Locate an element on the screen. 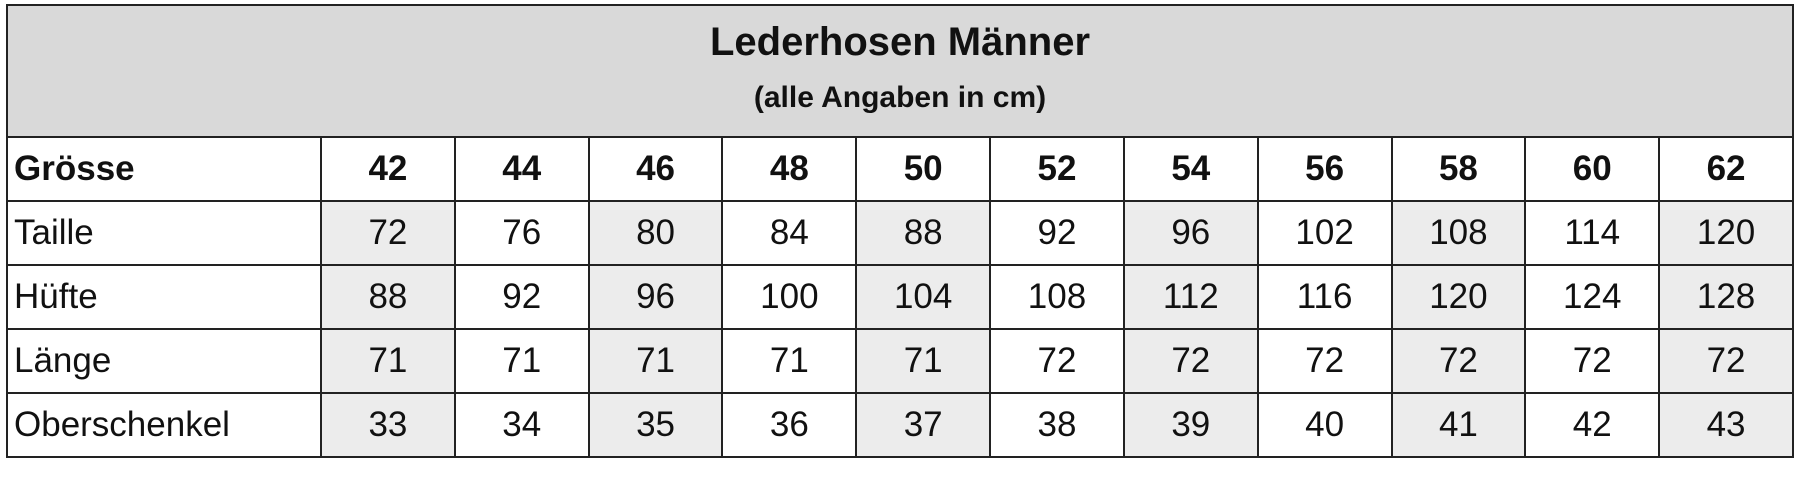 The width and height of the screenshot is (1800, 481). row-label: Oberschenkel is located at coordinates (164, 425).